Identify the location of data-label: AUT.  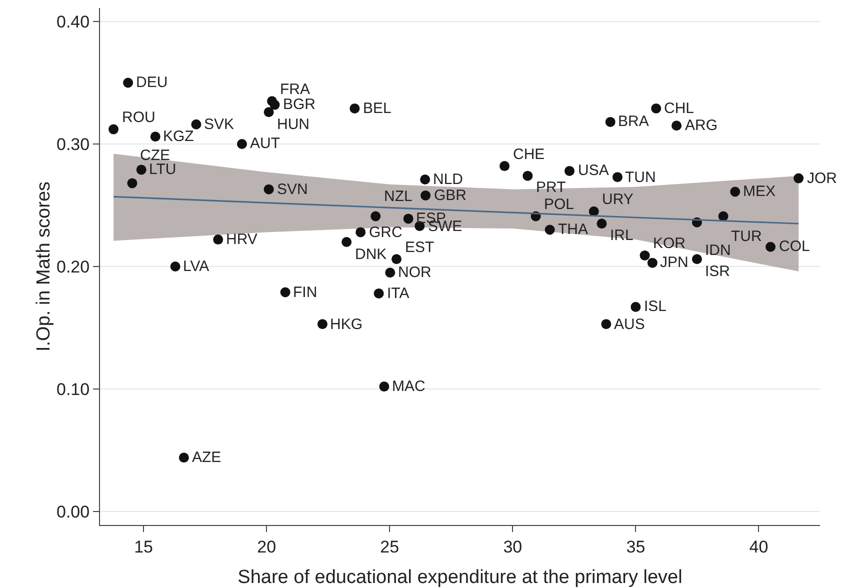
(265, 143).